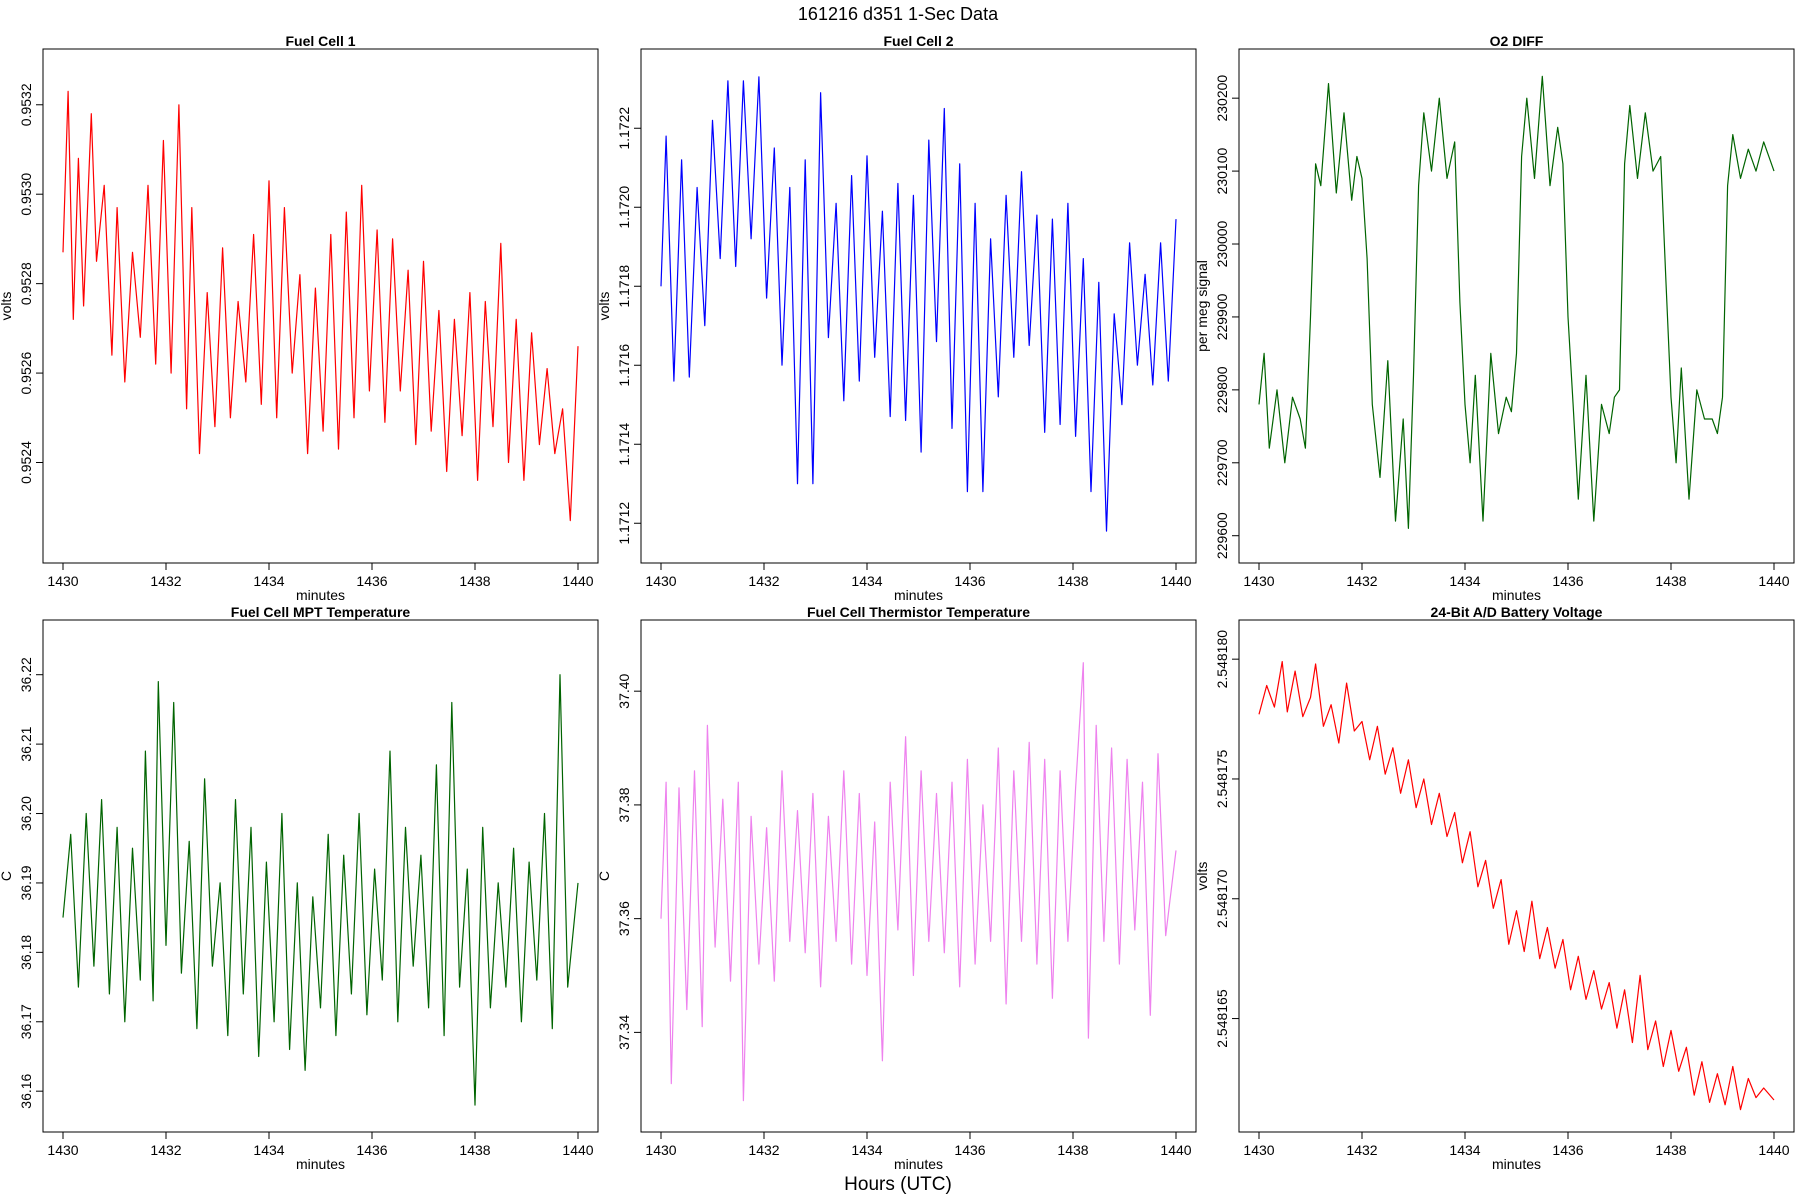 This screenshot has height=1200, width=1800. What do you see at coordinates (26, 462) in the screenshot?
I see `y-tick-label: 0.9524` at bounding box center [26, 462].